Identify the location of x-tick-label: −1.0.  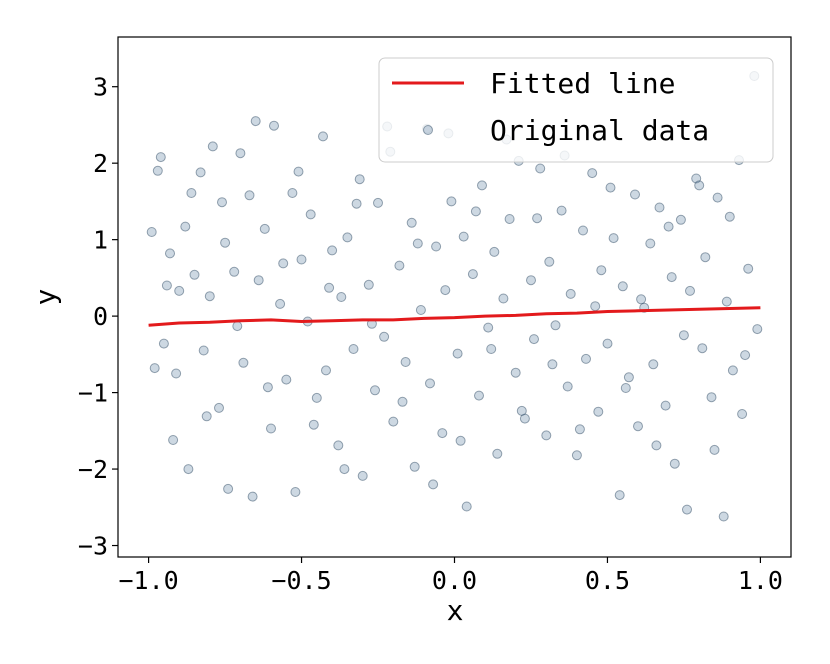
(148, 580).